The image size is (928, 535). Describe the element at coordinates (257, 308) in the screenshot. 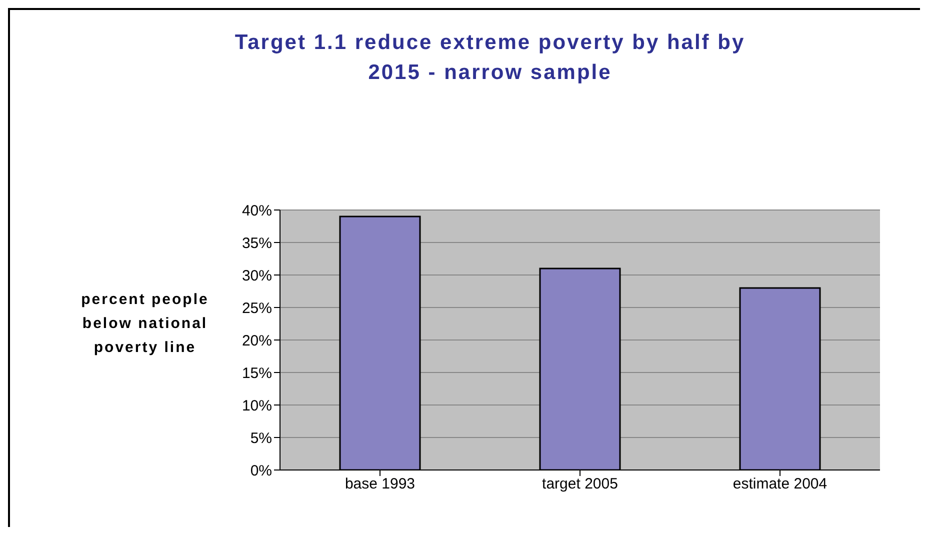

I see `y-tick-label: 25%` at that location.